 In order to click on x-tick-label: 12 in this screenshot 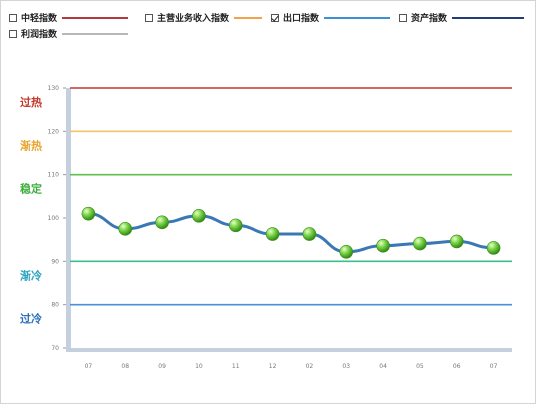, I will do `click(273, 366)`.